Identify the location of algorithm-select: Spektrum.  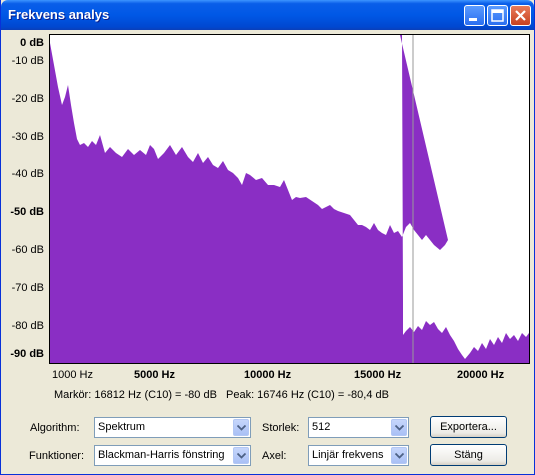
(172, 427).